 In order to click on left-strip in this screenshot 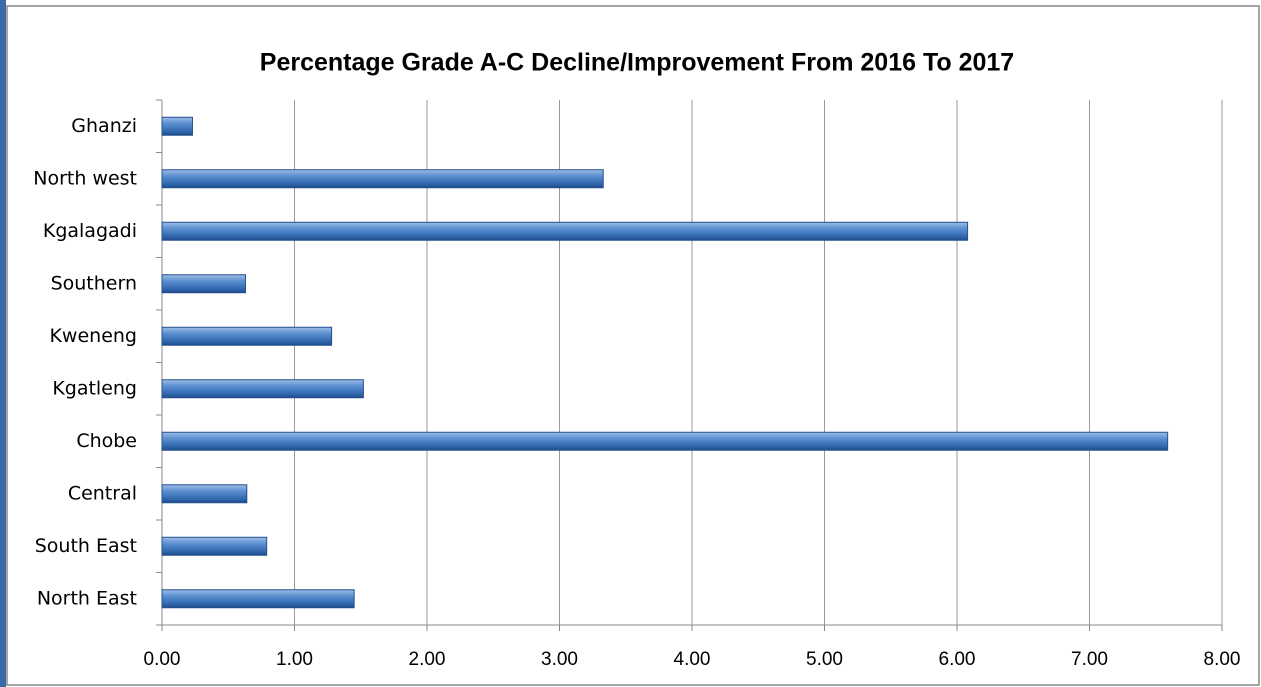, I will do `click(3, 343)`.